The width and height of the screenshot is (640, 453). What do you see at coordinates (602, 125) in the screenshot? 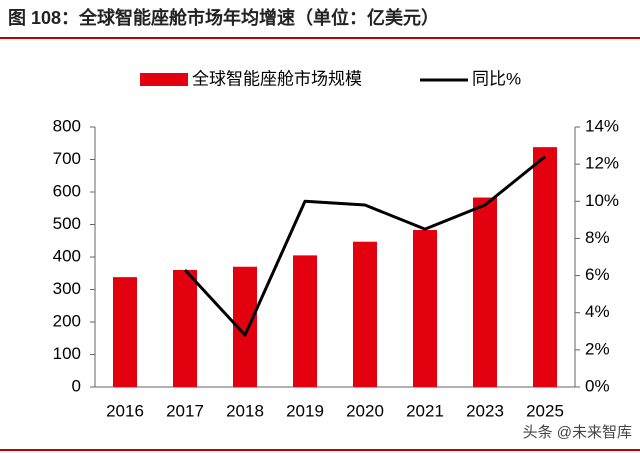
I see `y2-tick-label: 14%` at bounding box center [602, 125].